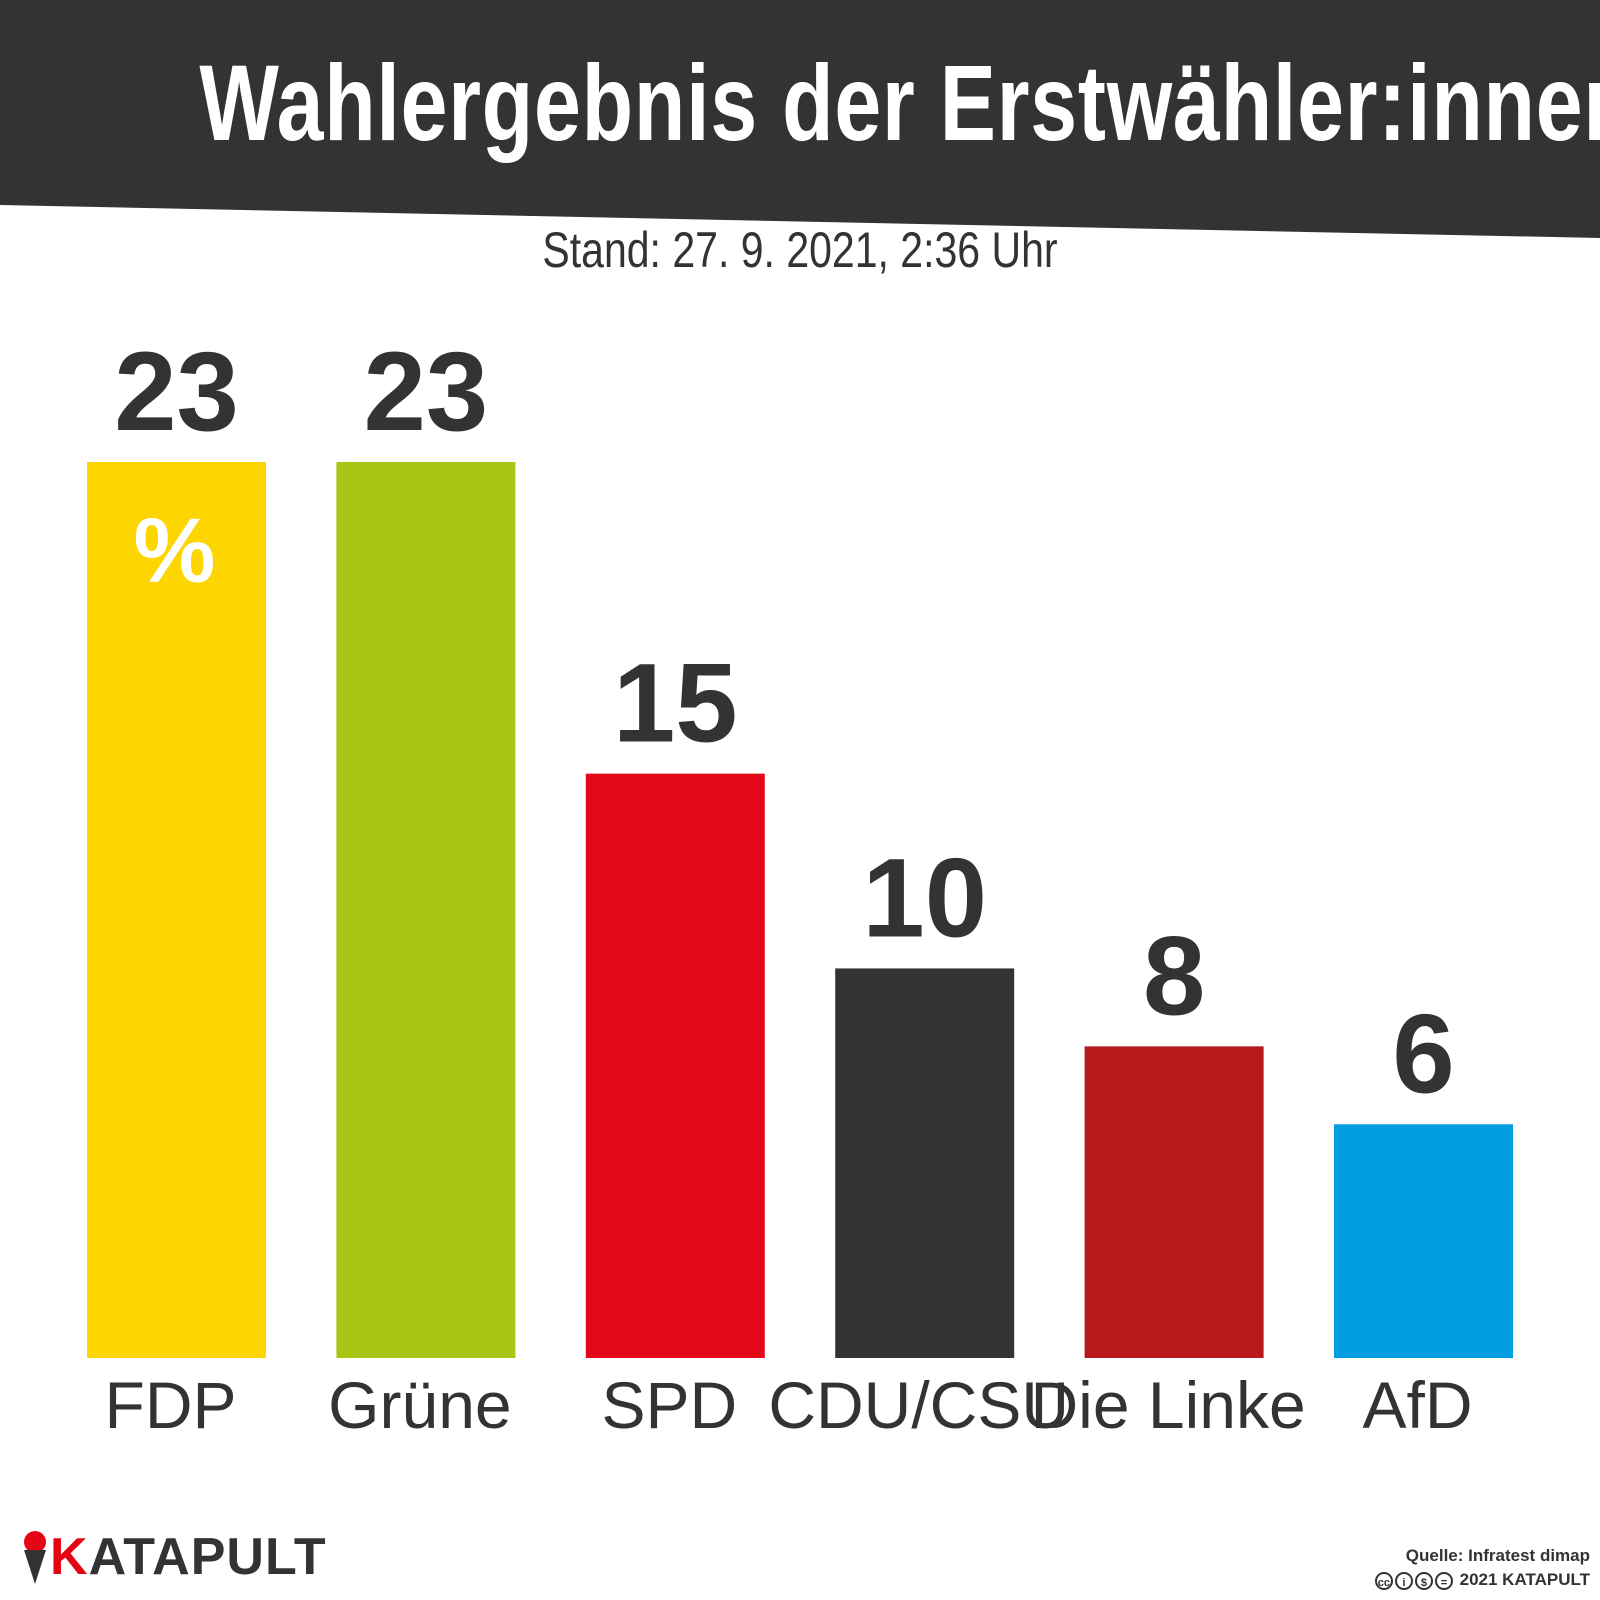 This screenshot has width=1600, height=1600. What do you see at coordinates (426, 391) in the screenshot?
I see `value-label-gr-ne: 23` at bounding box center [426, 391].